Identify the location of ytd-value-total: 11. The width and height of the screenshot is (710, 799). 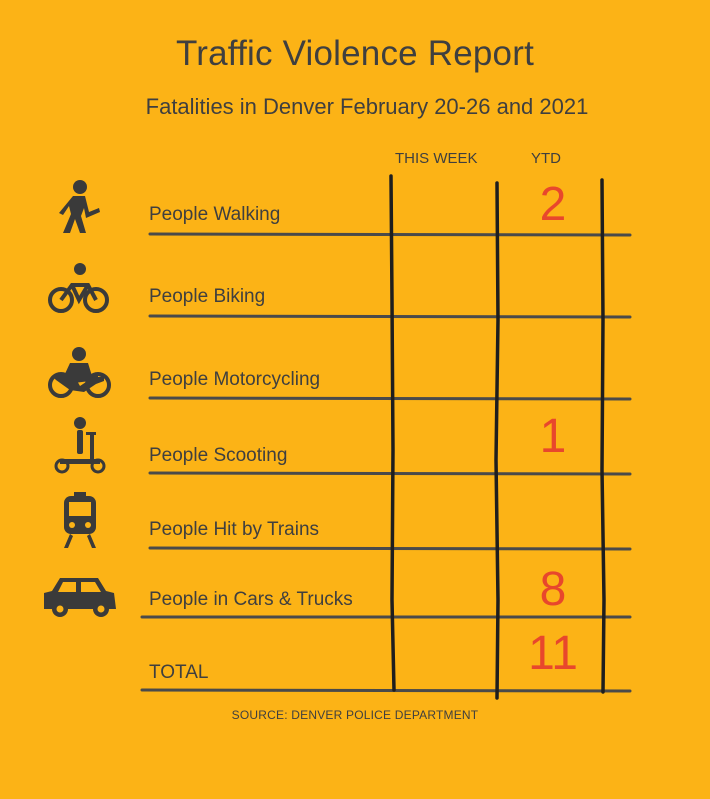
(553, 653).